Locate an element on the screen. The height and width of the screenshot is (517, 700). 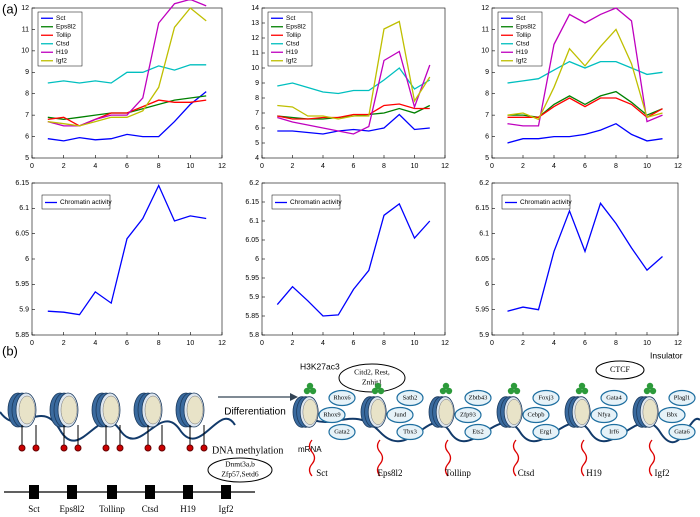
legend-label: Ctsd is located at coordinates (293, 43).